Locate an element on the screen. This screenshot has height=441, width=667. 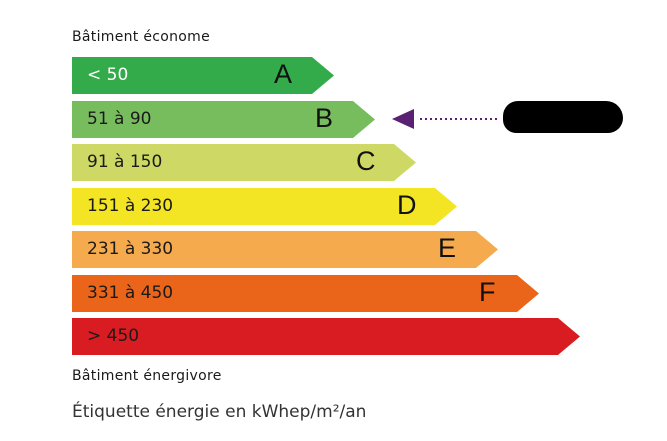
class-range: 91 à 150 is located at coordinates (125, 162).